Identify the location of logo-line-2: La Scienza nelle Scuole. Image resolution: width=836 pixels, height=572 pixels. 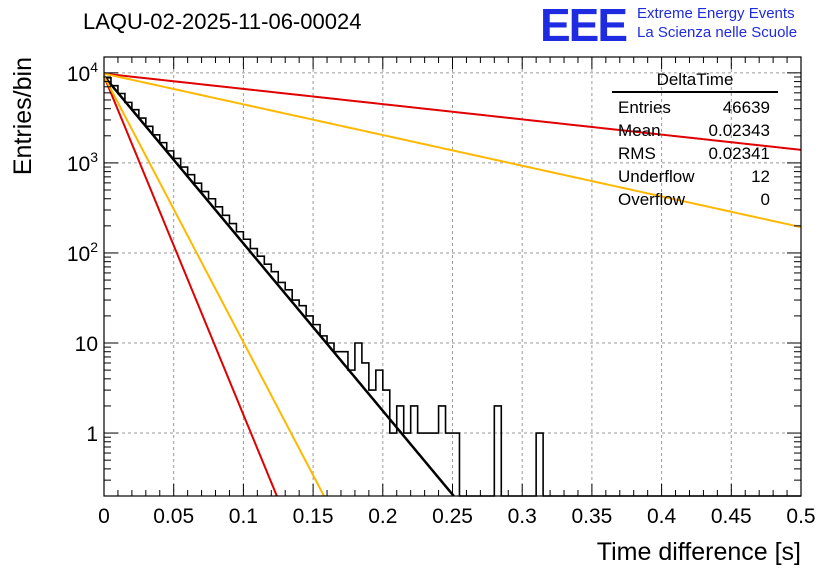
(717, 32).